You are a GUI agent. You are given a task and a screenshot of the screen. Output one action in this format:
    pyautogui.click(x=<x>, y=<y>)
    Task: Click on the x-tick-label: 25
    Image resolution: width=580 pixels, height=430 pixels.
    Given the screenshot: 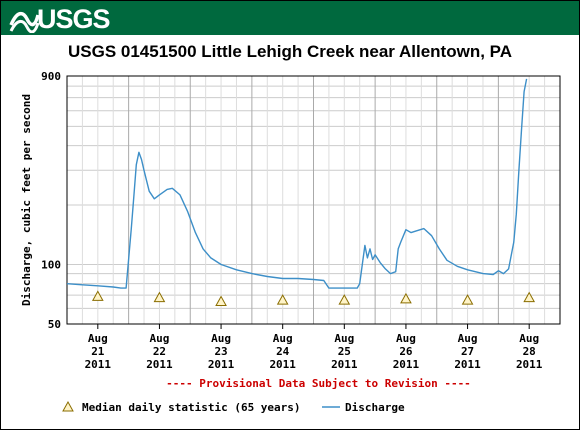 What is the action you would take?
    pyautogui.click(x=344, y=351)
    